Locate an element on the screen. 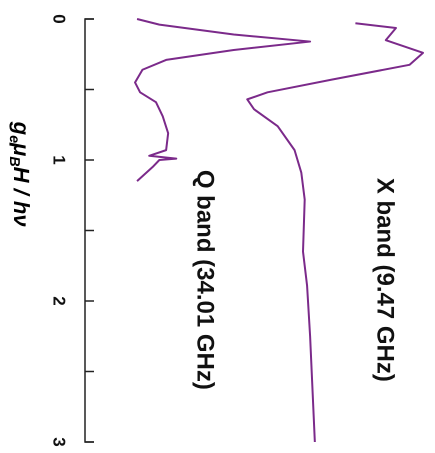 Image resolution: width=435 pixels, height=453 pixels. y-tick-label: 3 is located at coordinates (59, 442).